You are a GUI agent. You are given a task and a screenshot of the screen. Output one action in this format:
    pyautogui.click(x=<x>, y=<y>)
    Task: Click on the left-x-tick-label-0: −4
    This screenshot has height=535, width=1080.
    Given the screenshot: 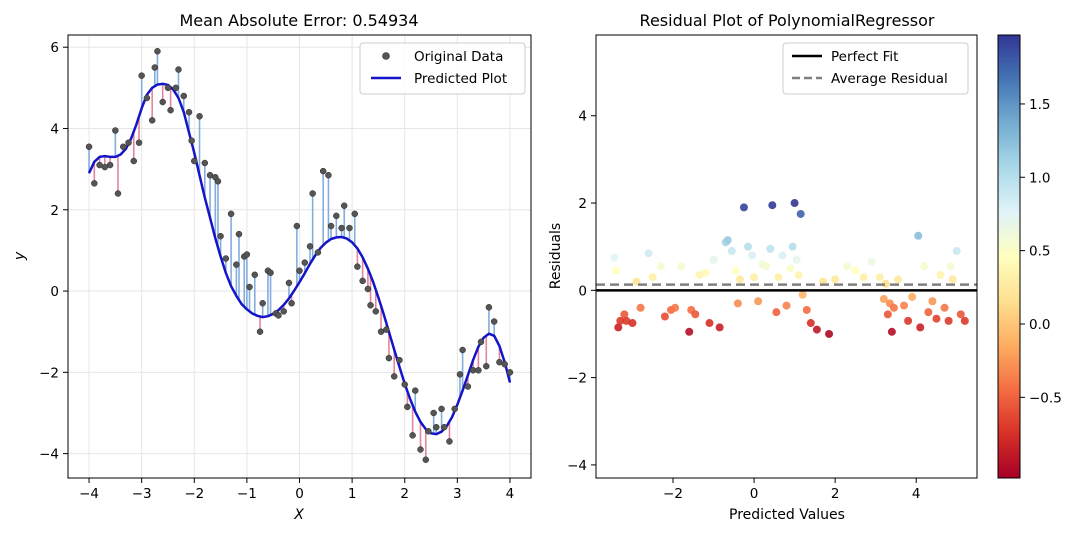 What is the action you would take?
    pyautogui.click(x=89, y=494)
    